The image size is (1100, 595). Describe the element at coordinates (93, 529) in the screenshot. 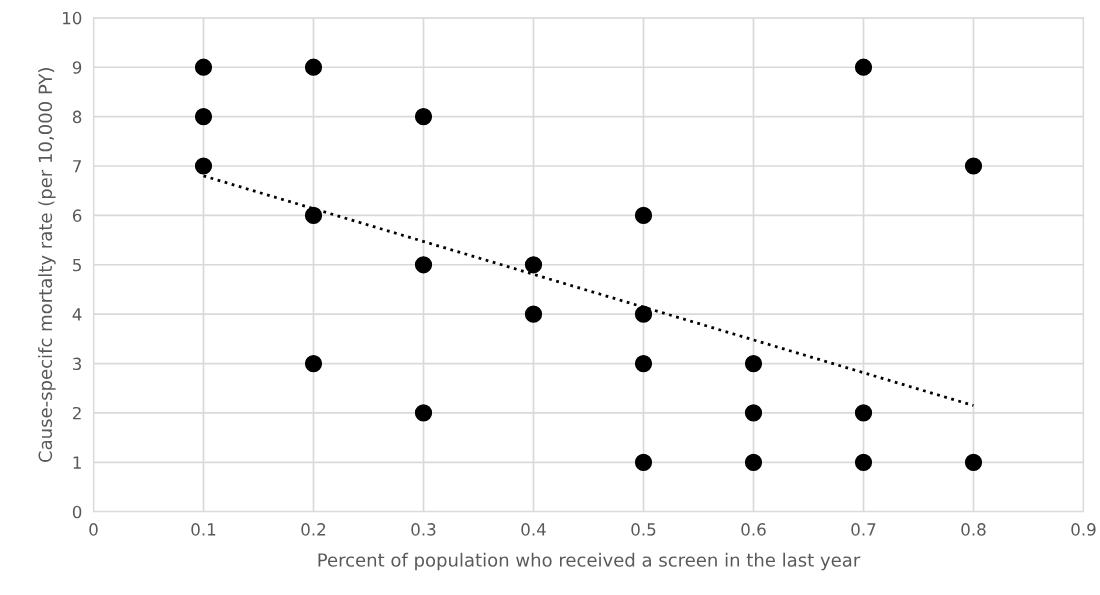

I see `x-tick-label: 0` at that location.